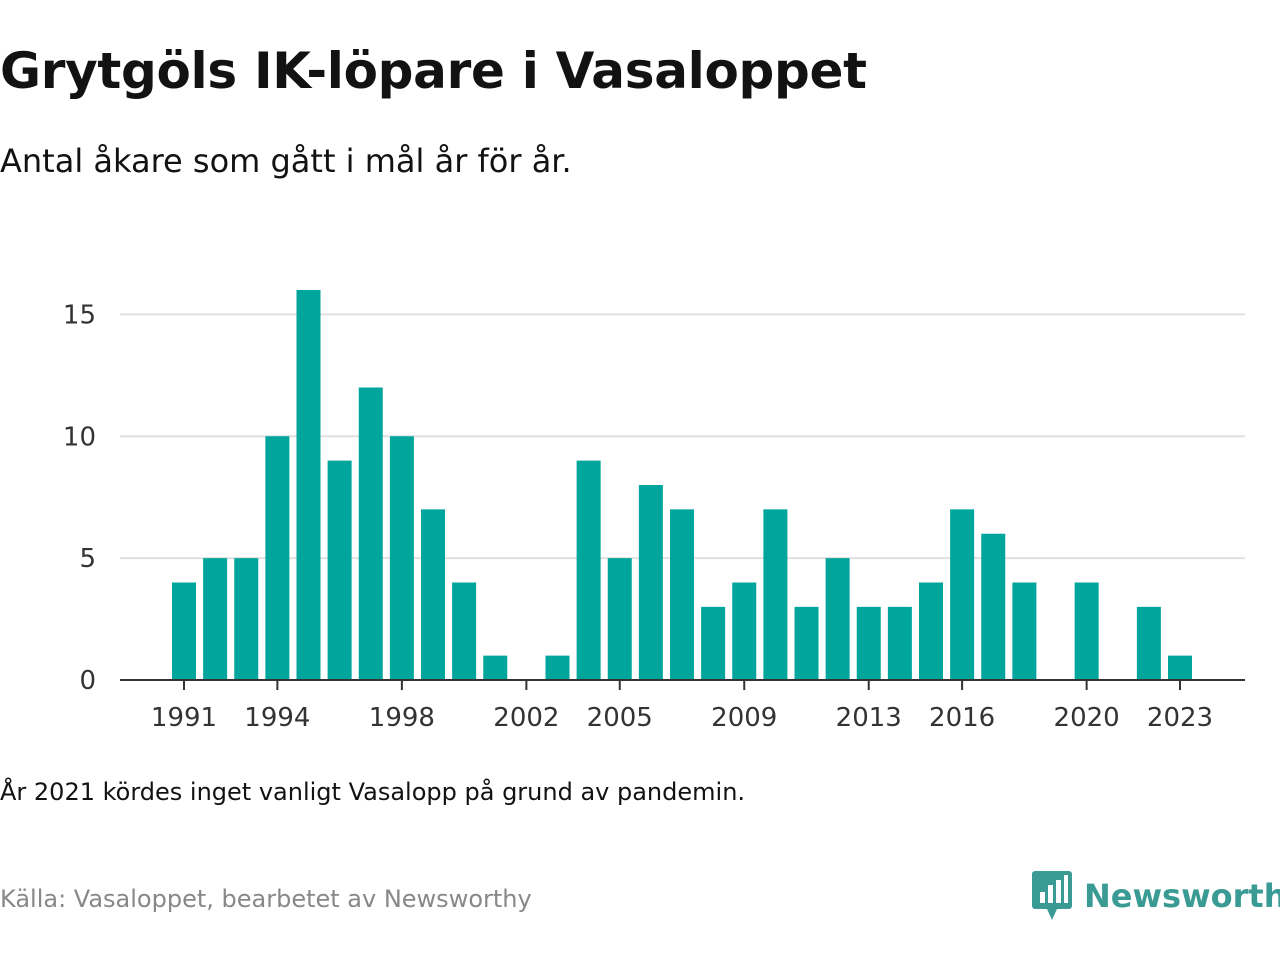 The width and height of the screenshot is (1280, 960). I want to click on bar-2023, so click(1180, 667).